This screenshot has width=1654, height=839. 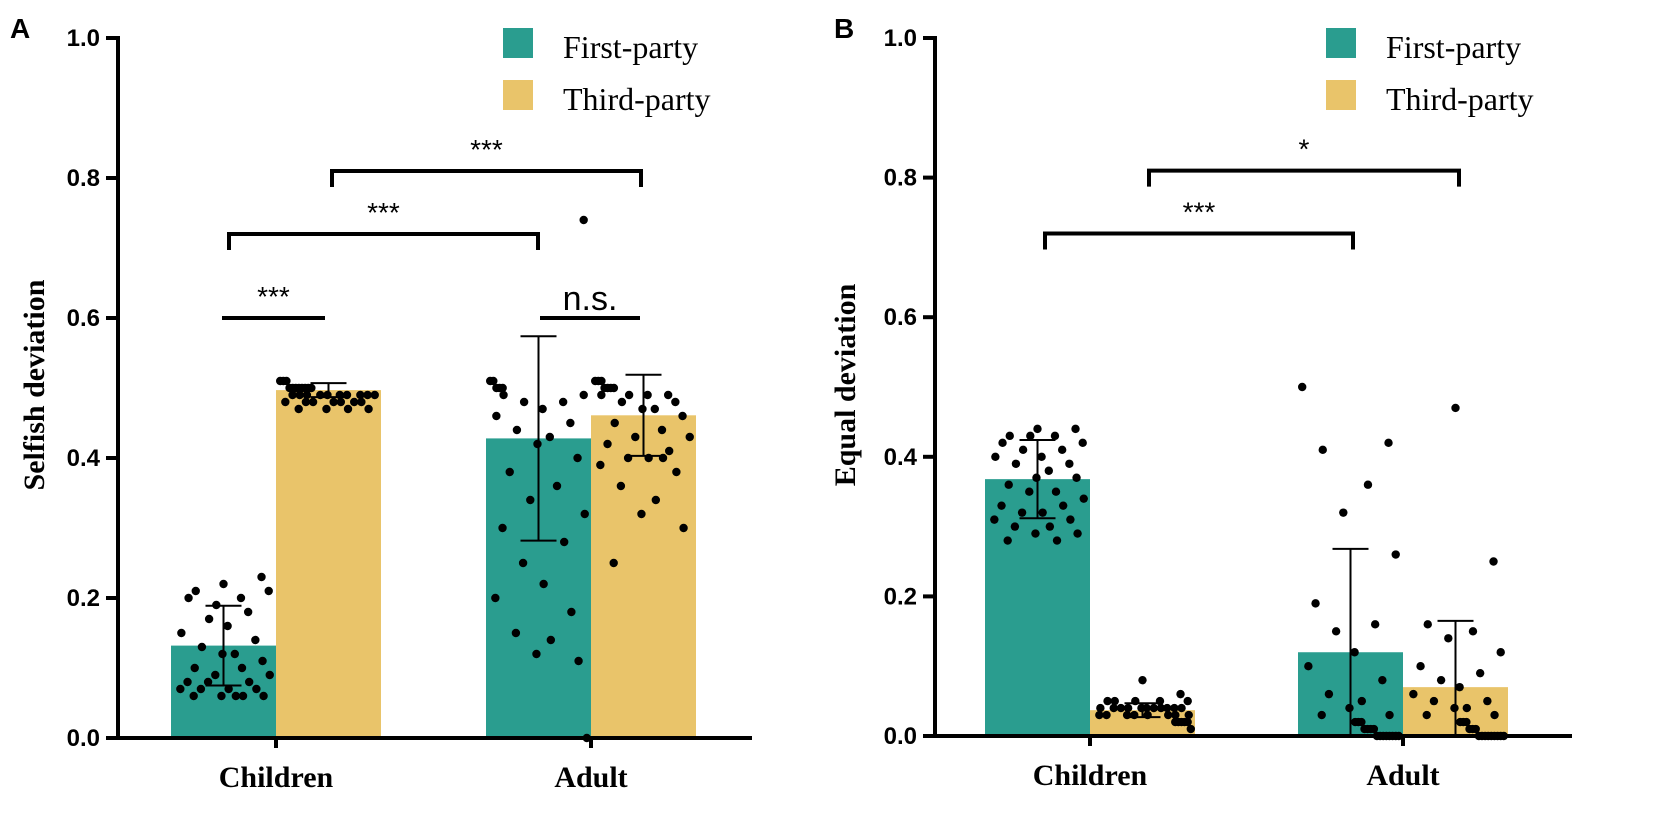 I want to click on panel-a-bar-third-adult, so click(x=643, y=576).